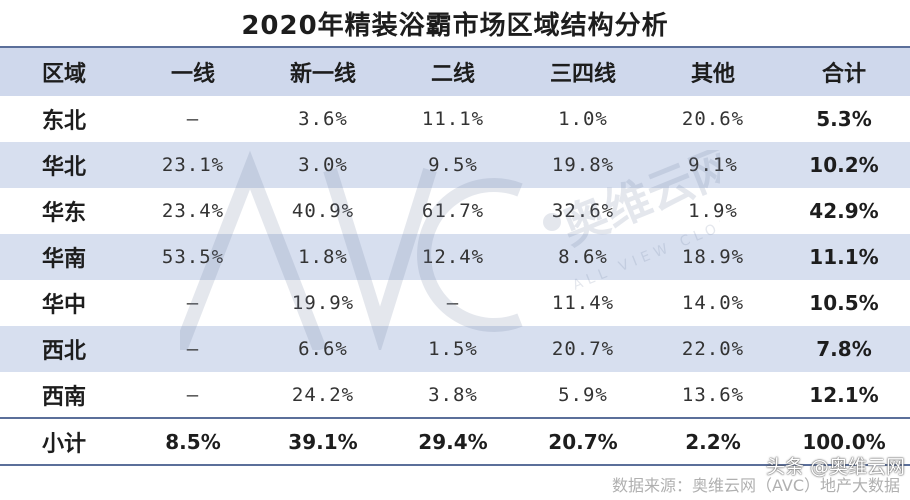  I want to click on subtotal-cell: 29.4%, so click(453, 441).